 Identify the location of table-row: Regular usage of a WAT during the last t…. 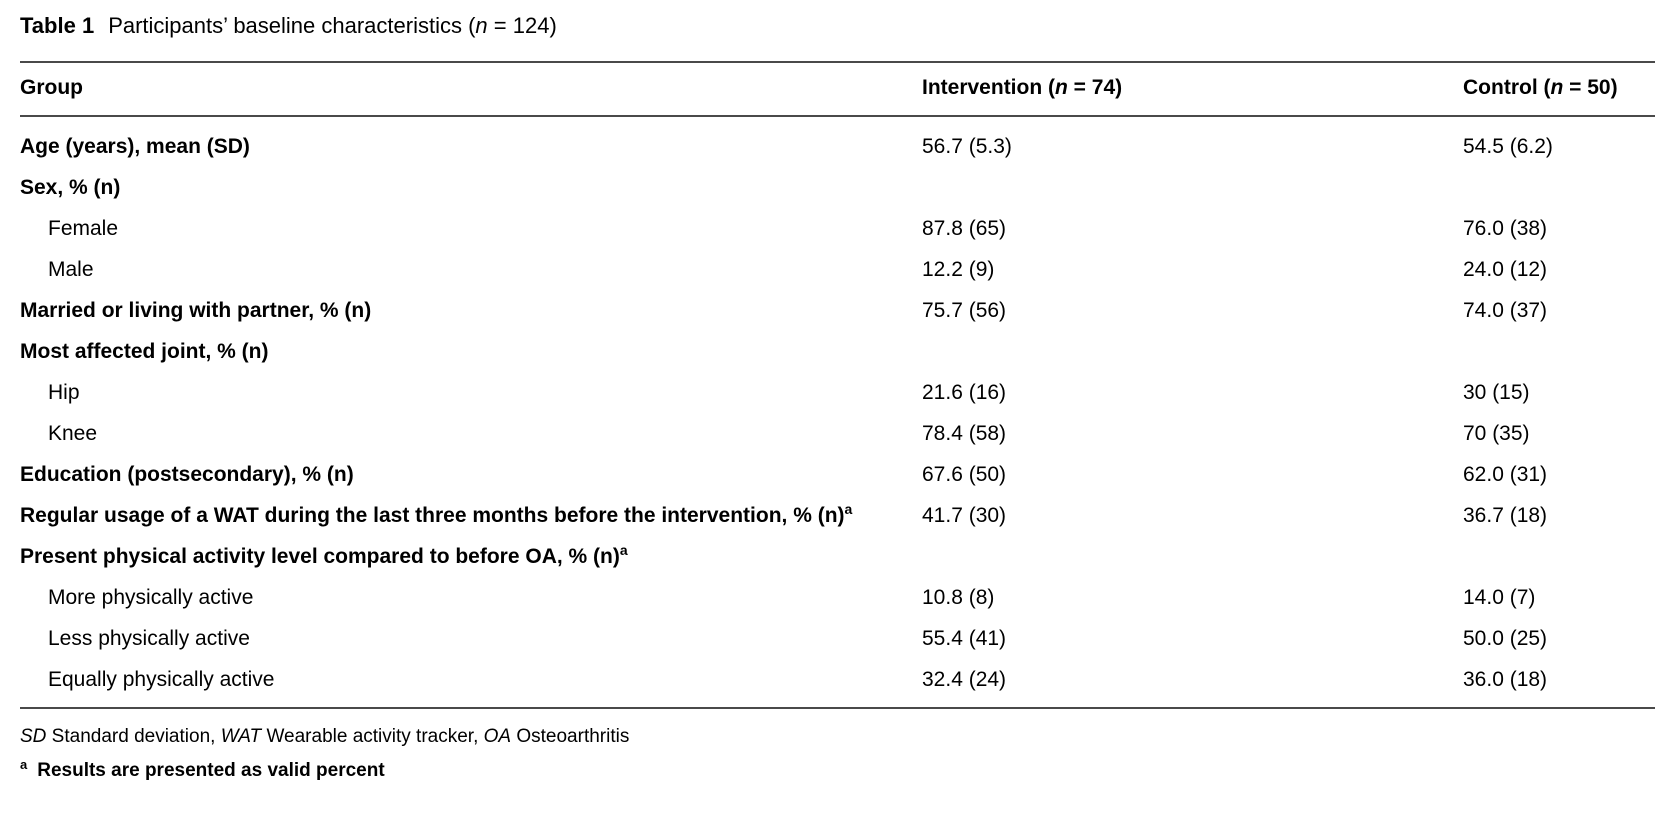
(837, 515).